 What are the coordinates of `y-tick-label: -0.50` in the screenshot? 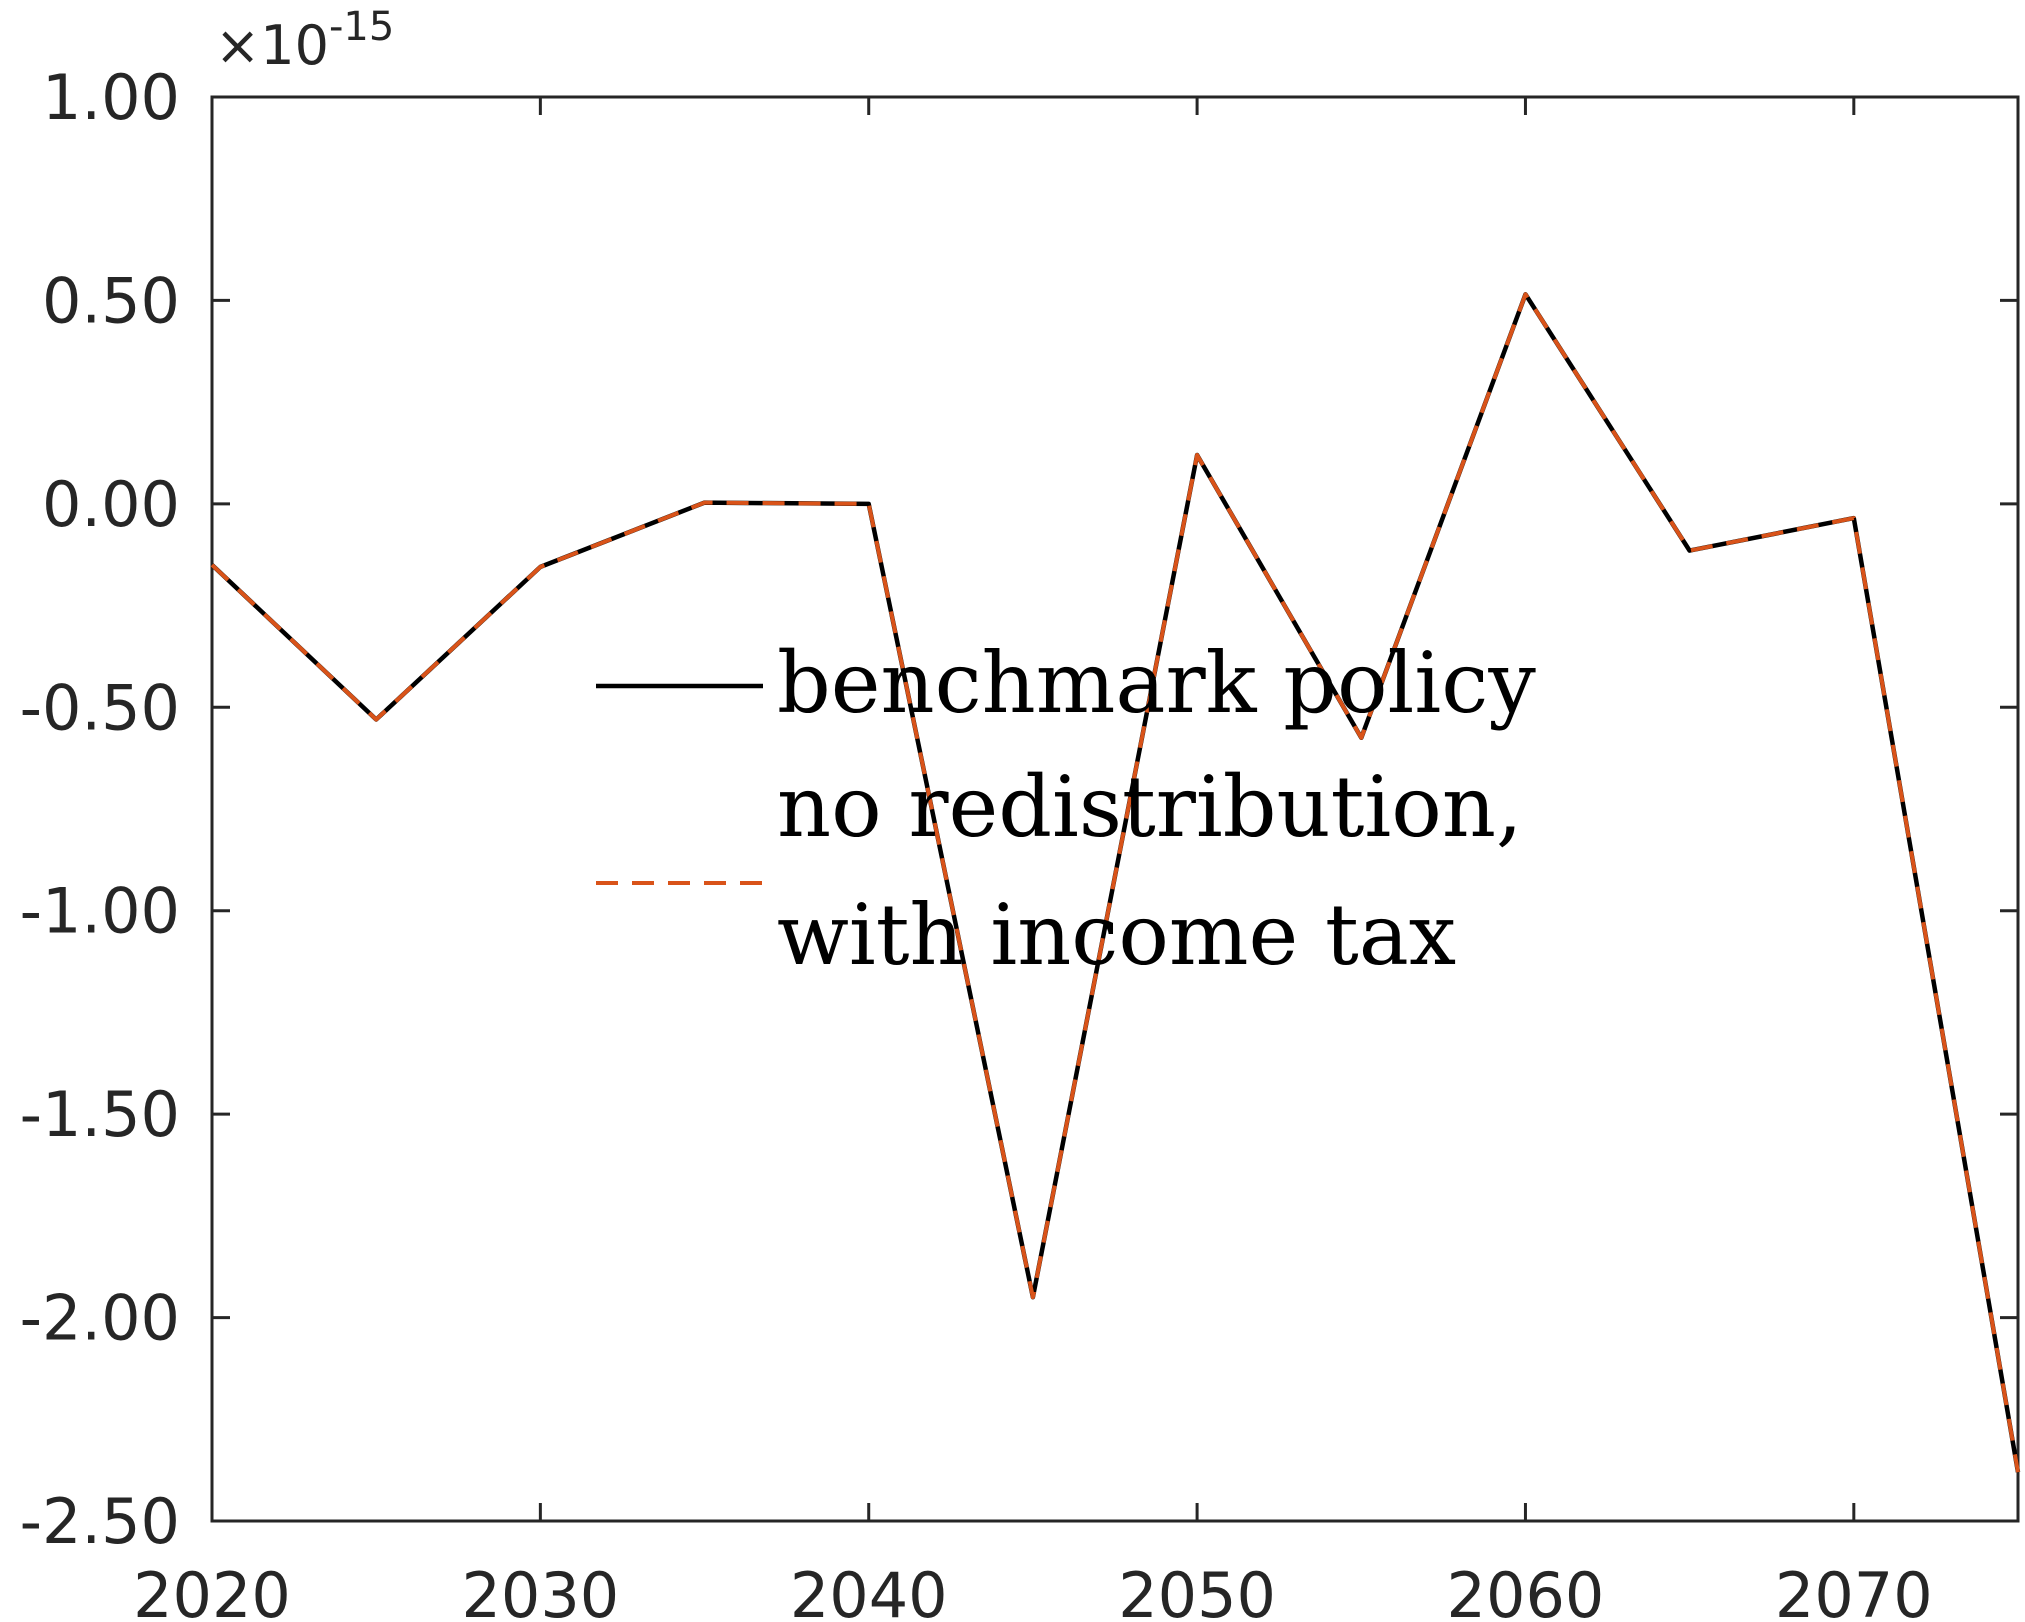 It's located at (100, 707).